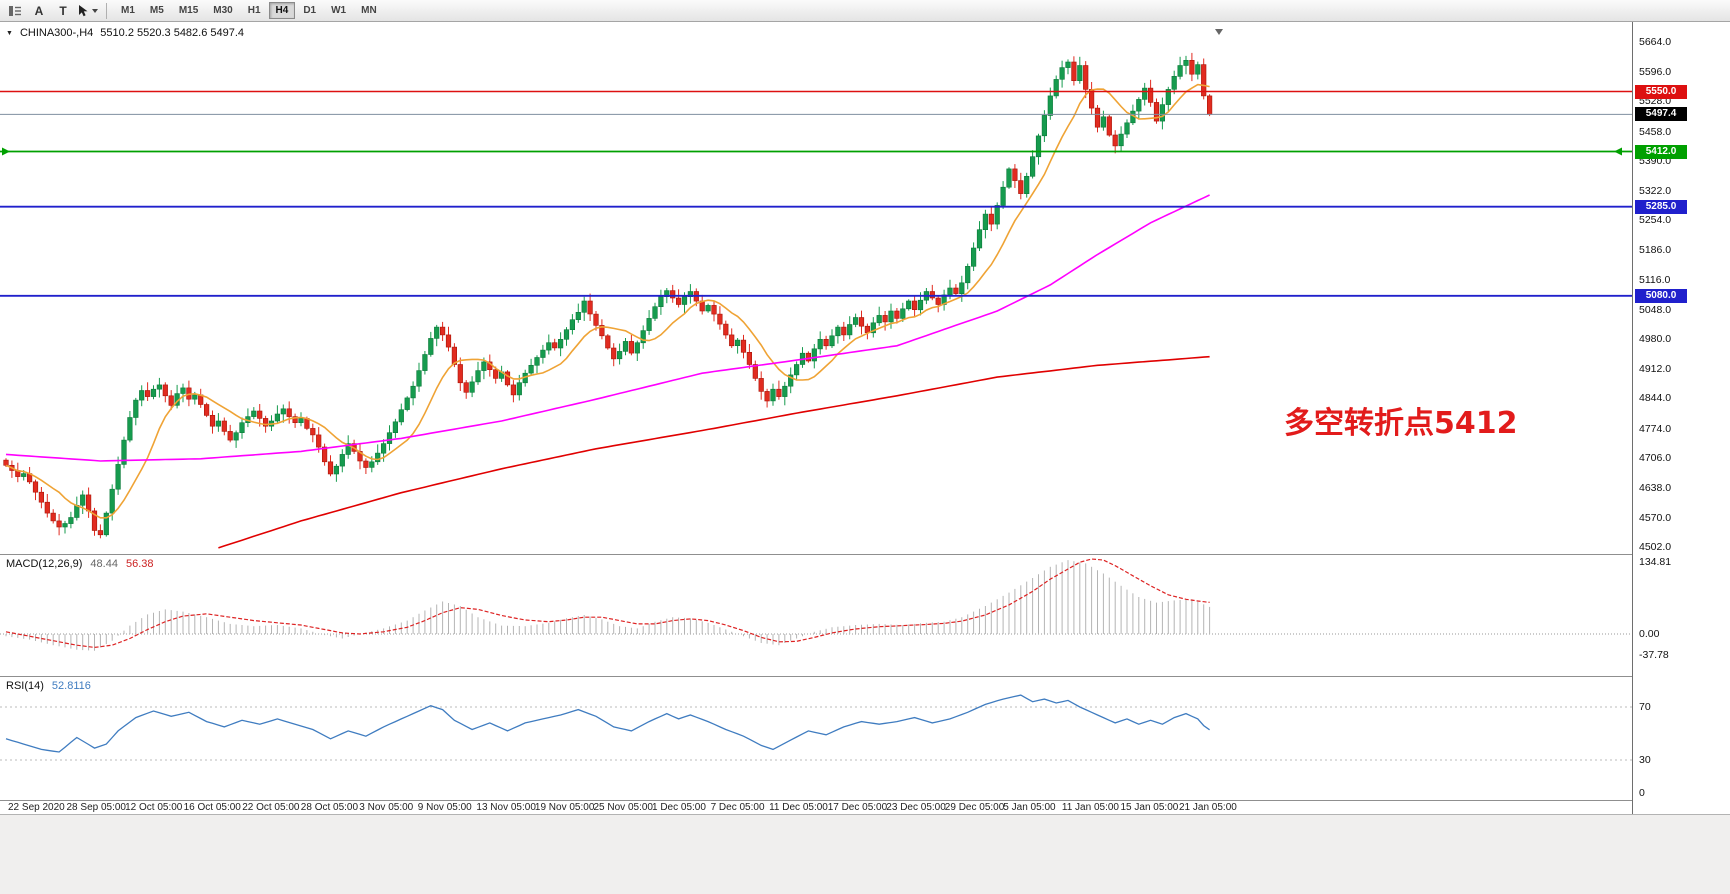 The image size is (1730, 894). I want to click on macd-axis-label: -37.78, so click(1654, 655).